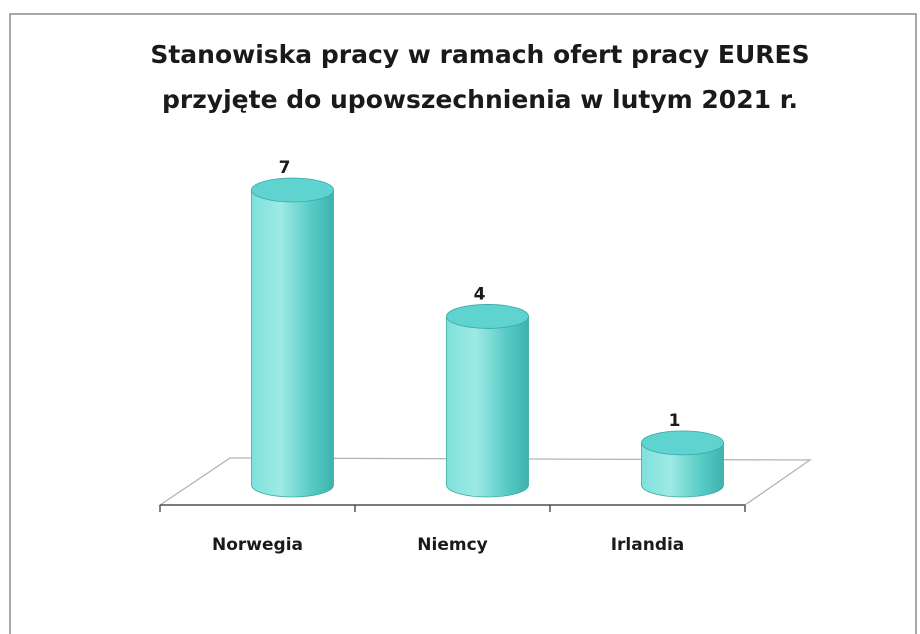  Describe the element at coordinates (675, 421) in the screenshot. I see `data-label: 1` at that location.